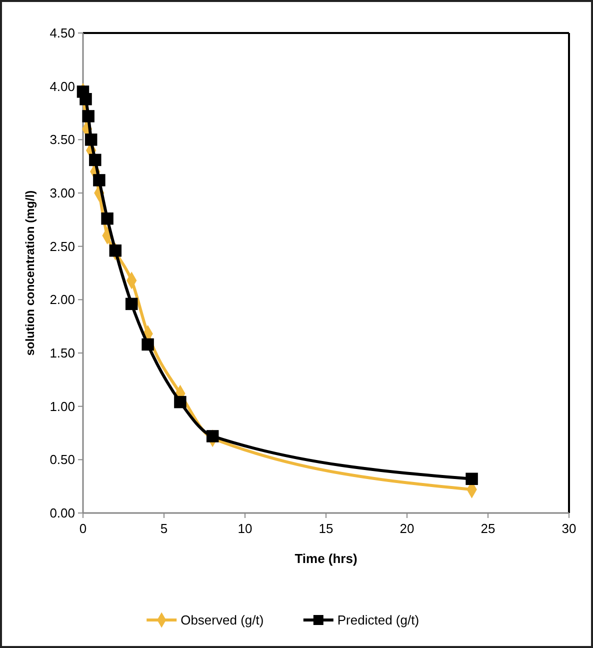 This screenshot has height=648, width=593. What do you see at coordinates (62, 353) in the screenshot?
I see `y-tick-label: 1.50` at bounding box center [62, 353].